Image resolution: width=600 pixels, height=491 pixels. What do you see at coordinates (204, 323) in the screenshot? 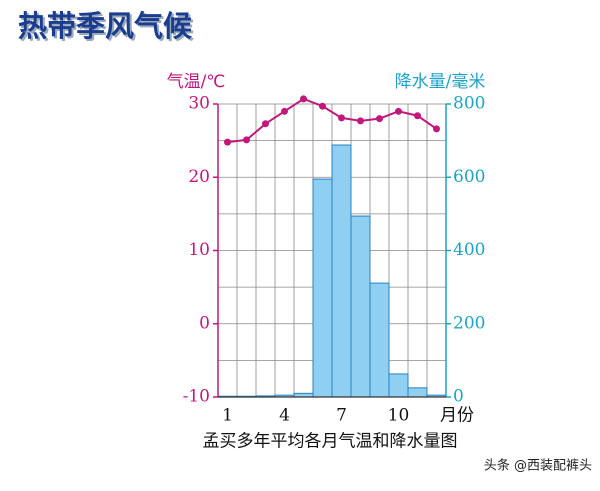
I see `y-tick-label: 0` at bounding box center [204, 323].